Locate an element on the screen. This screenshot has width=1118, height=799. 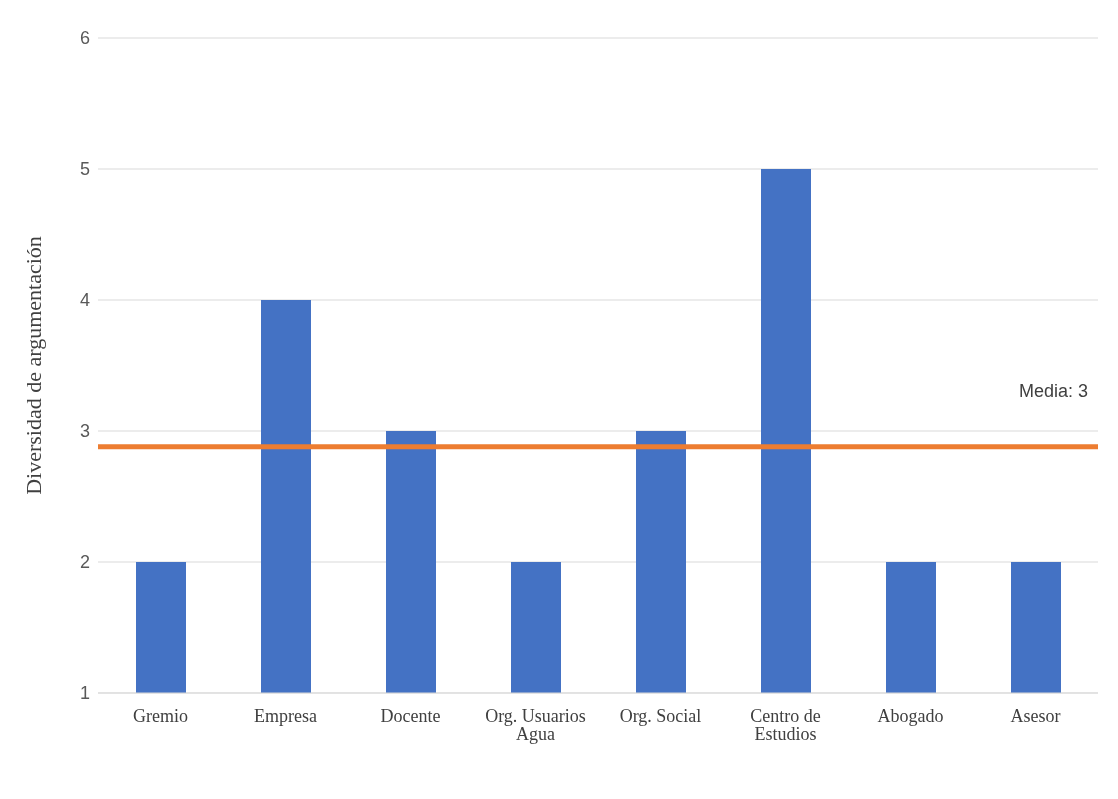
x-tick-label: Org. Social is located at coordinates (660, 715).